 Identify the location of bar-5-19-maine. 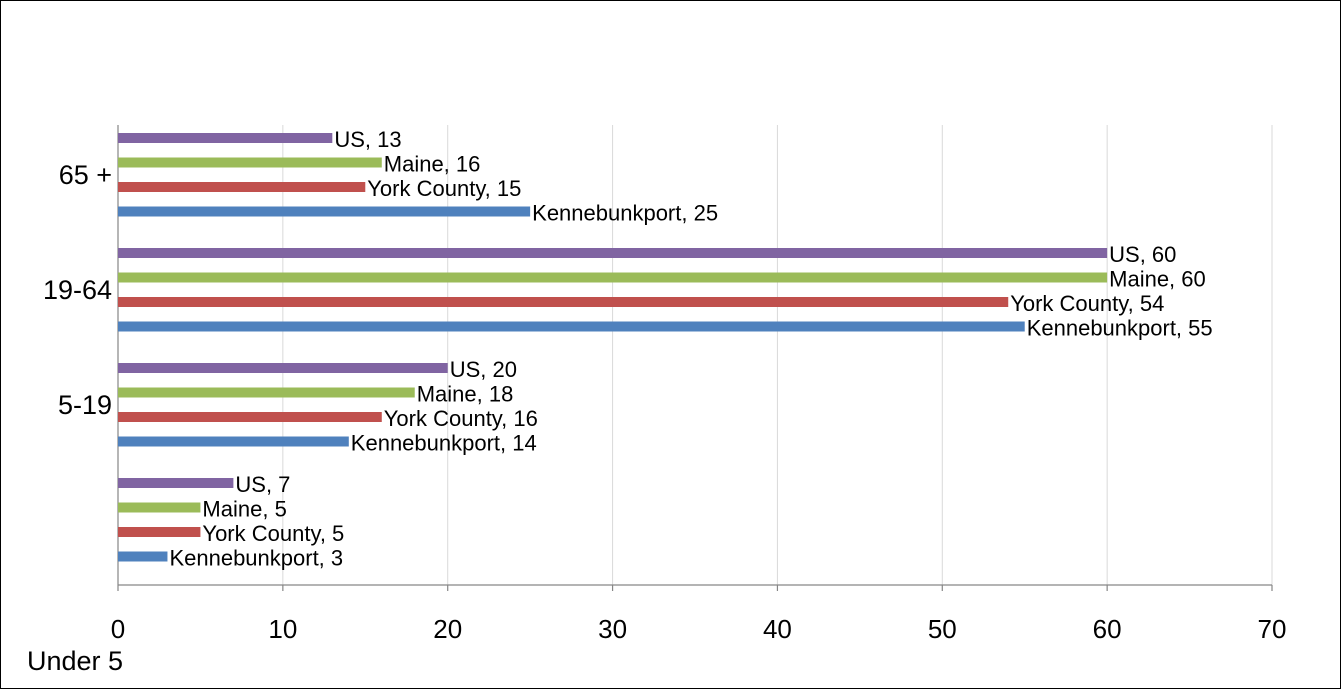
(266, 392).